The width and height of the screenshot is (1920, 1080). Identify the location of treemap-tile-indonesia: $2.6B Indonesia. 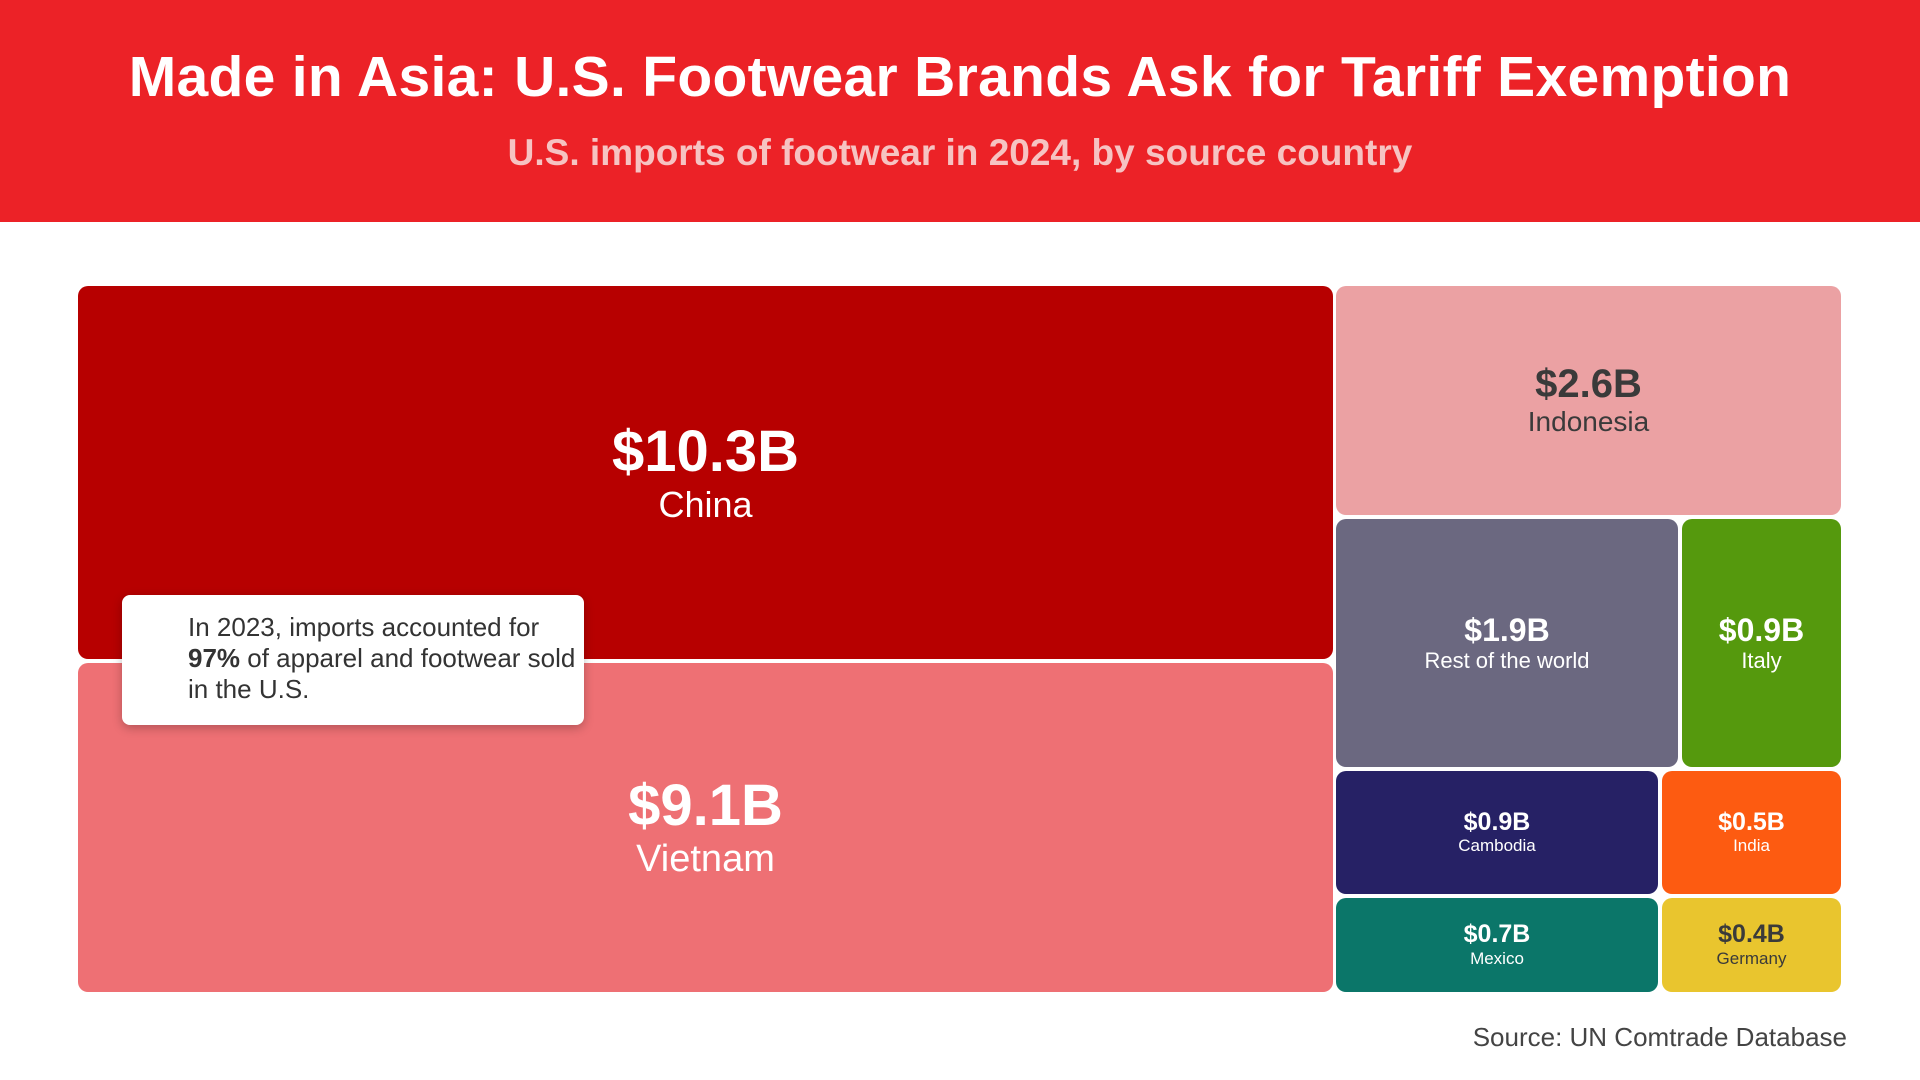
(1588, 400).